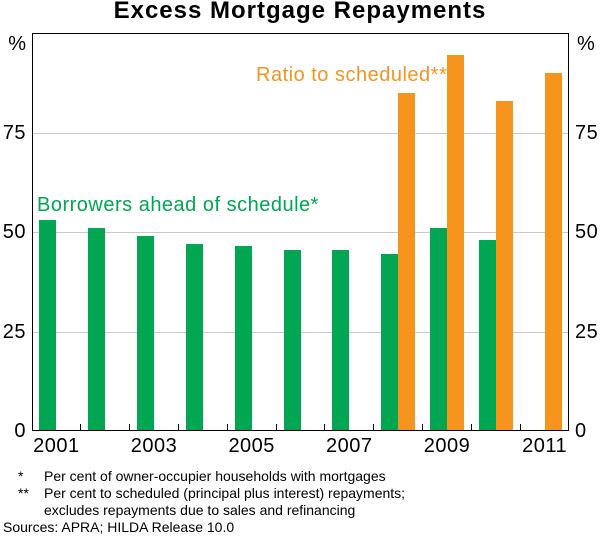 The width and height of the screenshot is (600, 540). I want to click on bar-ratio-2009, so click(455, 242).